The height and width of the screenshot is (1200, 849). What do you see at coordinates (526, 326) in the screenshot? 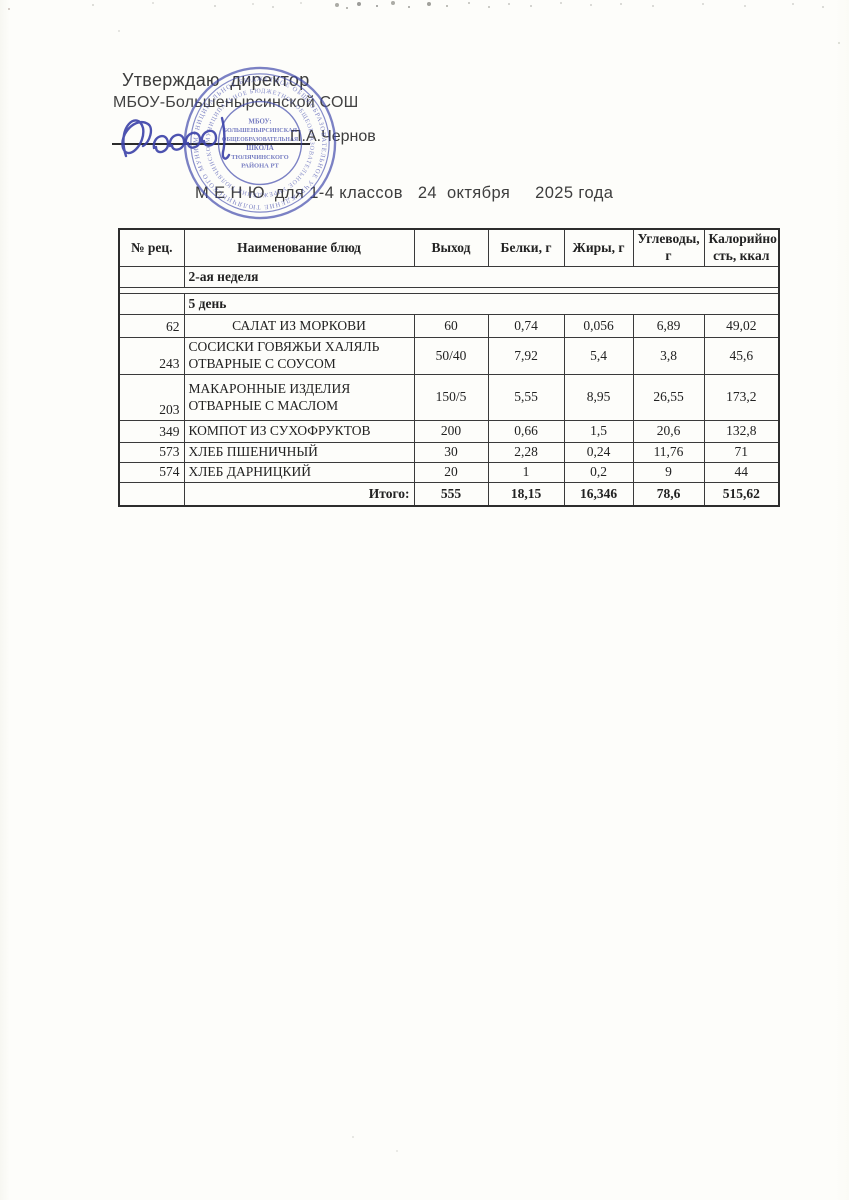
I see `dish-protein: 0,74` at bounding box center [526, 326].